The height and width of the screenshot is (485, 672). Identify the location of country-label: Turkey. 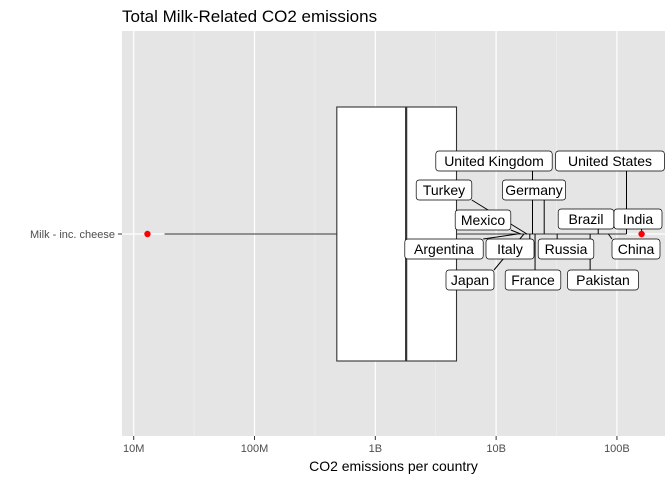
(444, 190).